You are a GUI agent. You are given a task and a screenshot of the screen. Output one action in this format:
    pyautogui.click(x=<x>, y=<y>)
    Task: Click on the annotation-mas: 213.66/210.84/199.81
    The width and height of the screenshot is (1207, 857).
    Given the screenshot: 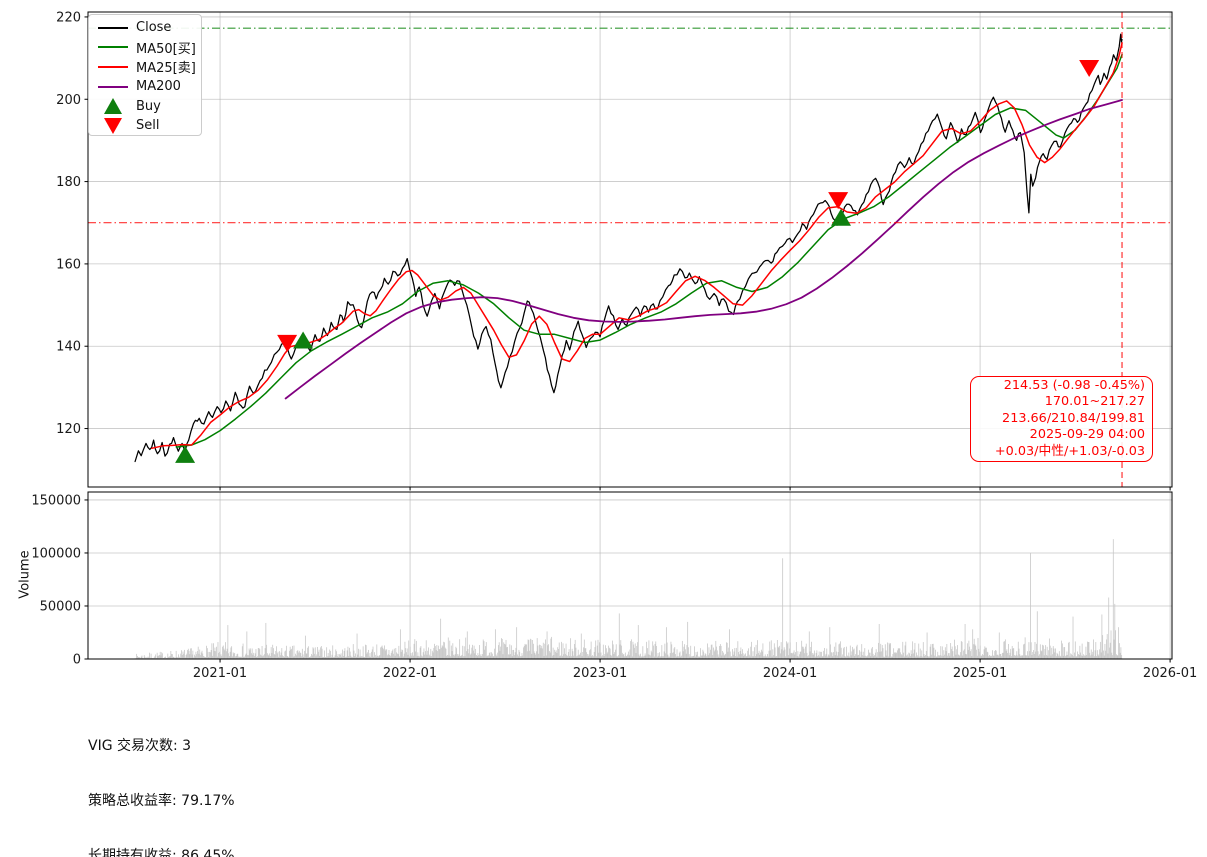 What is the action you would take?
    pyautogui.click(x=1073, y=418)
    